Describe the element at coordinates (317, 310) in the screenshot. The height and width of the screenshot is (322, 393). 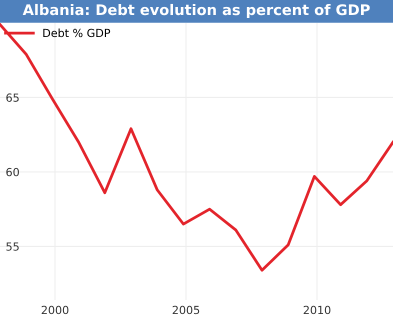
I see `x-tick-label: 2010` at that location.